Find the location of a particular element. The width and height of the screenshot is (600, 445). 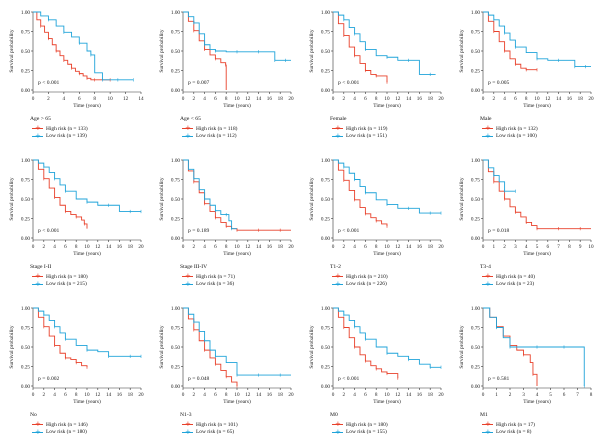

legend-item-low-risk: Low risk (n = 112) is located at coordinates (209, 136).